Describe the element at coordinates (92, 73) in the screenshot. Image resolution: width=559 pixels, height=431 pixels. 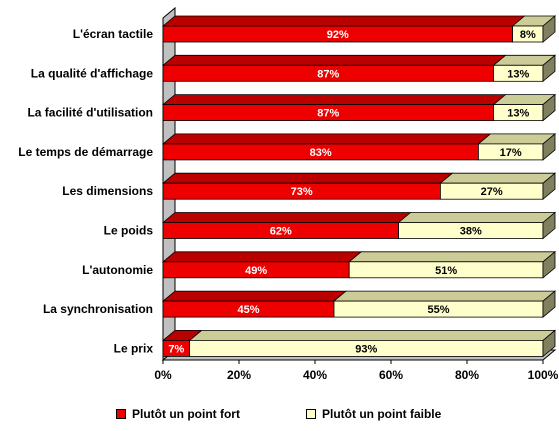
I see `category-label: La qualité d'affichage` at that location.